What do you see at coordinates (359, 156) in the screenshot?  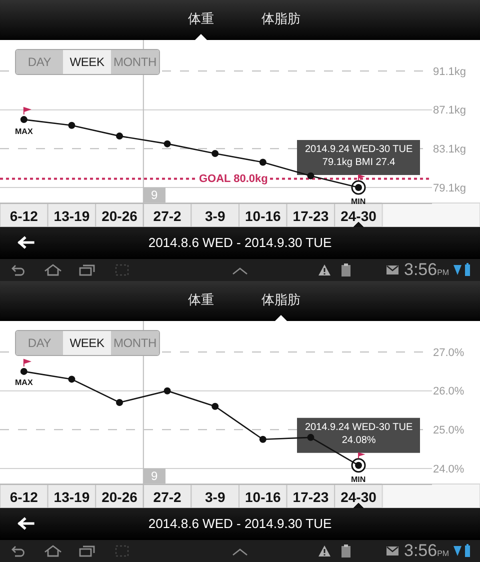 I see `annotation: 2014.9.24 WED-30 TUE 79.1kg BMI 27.4` at bounding box center [359, 156].